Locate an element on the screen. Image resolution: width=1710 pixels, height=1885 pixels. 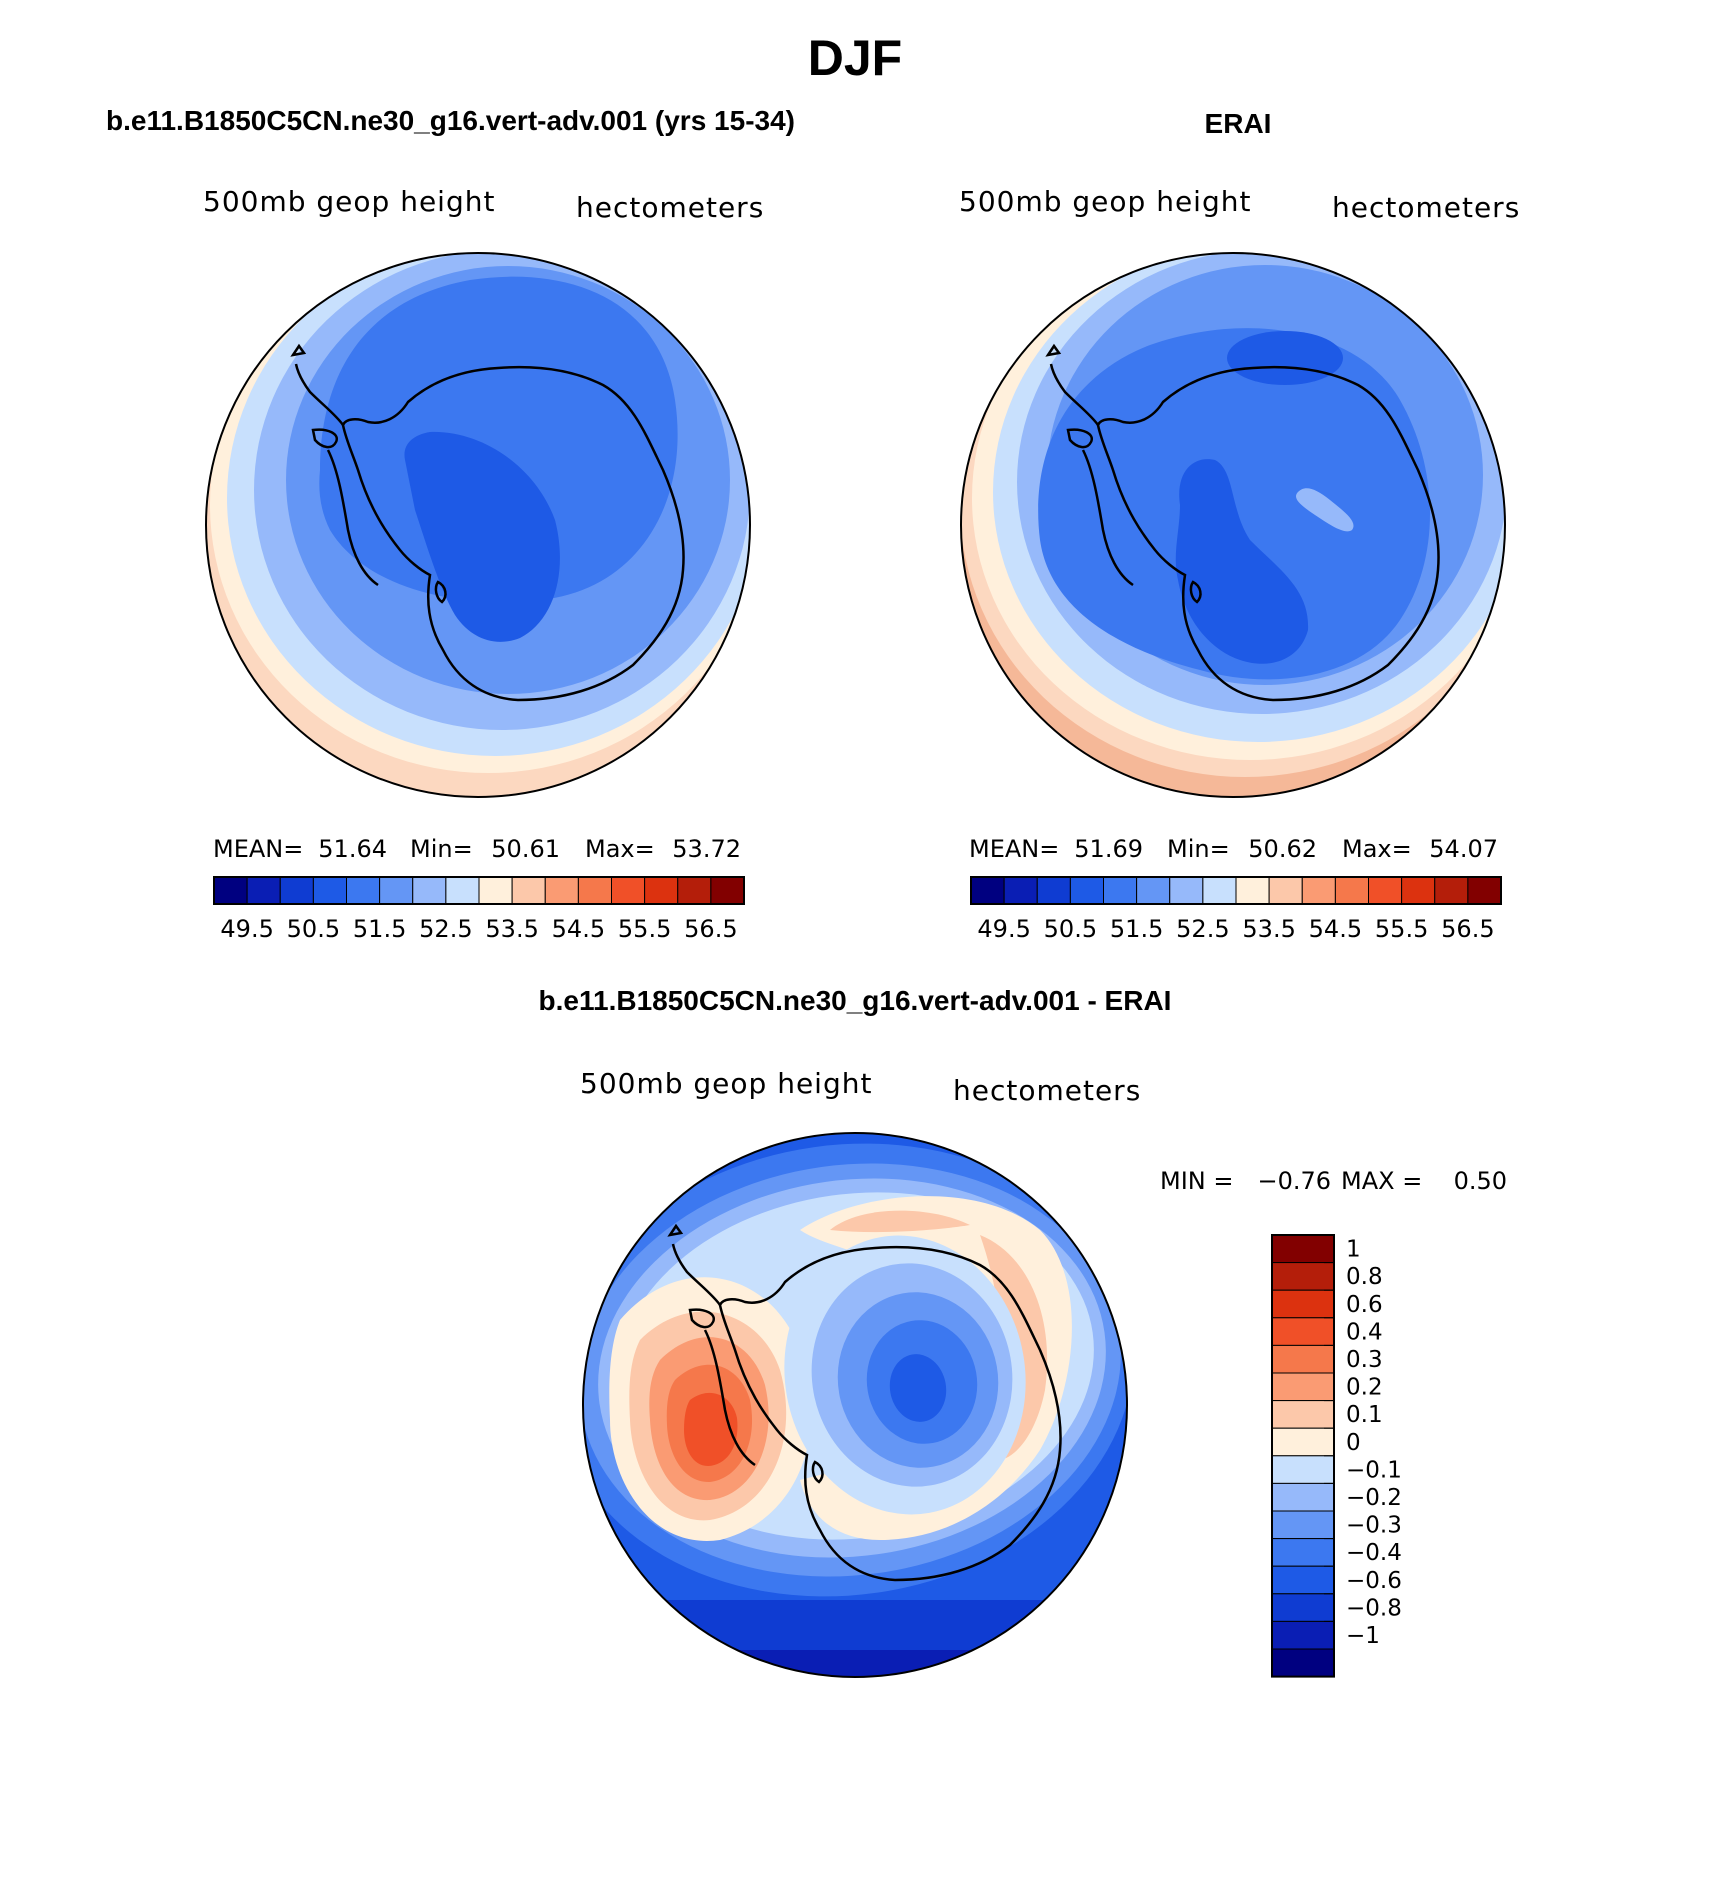
colorbar-tick-label: 0.3 is located at coordinates (1364, 1360).